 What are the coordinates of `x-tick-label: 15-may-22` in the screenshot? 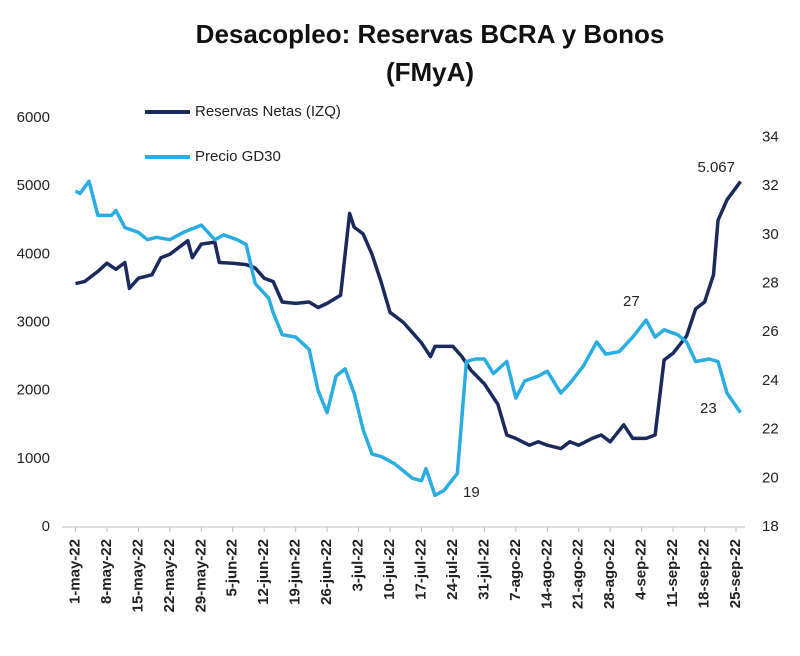 It's located at (137, 575).